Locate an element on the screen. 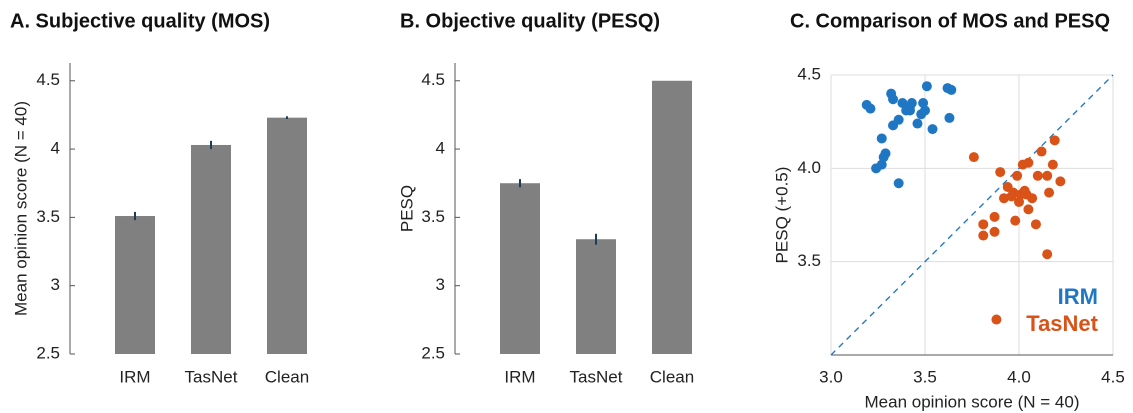  x-axis-label: Mean opinion score (N = 40) is located at coordinates (972, 401).